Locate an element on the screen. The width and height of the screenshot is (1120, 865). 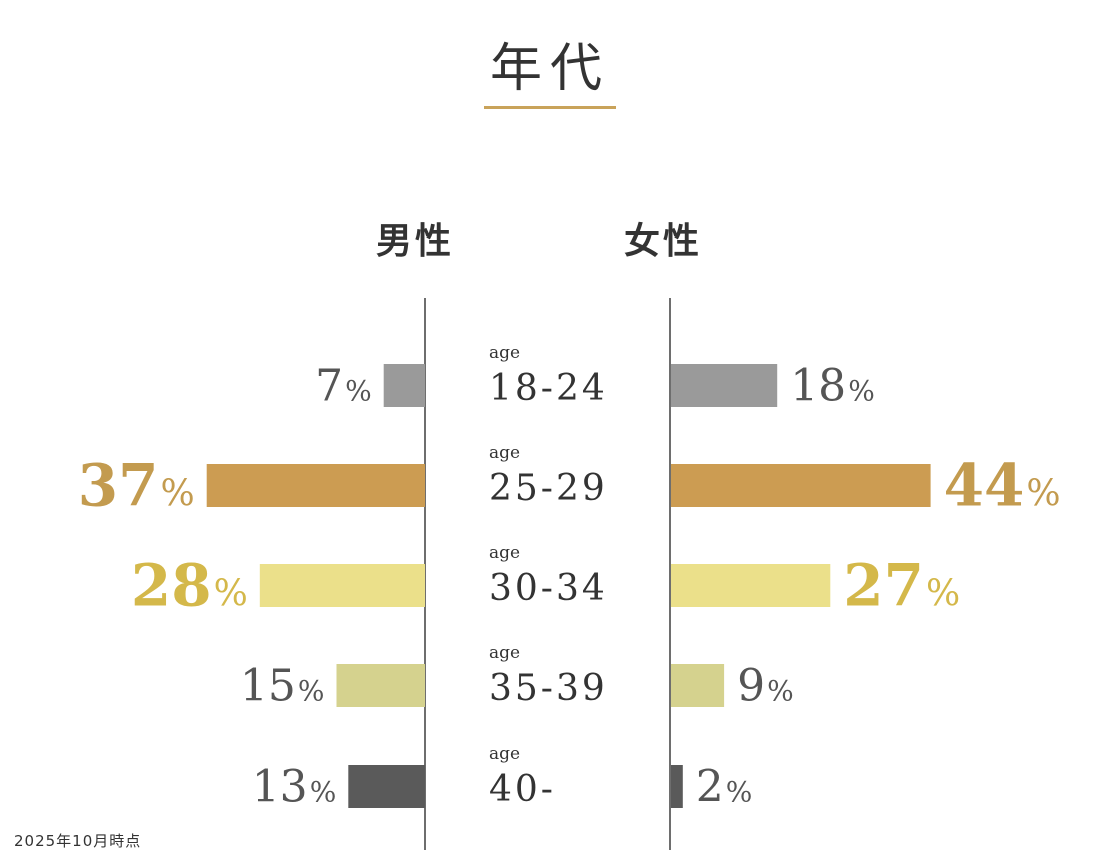
female-value-label: 18% is located at coordinates (832, 386).